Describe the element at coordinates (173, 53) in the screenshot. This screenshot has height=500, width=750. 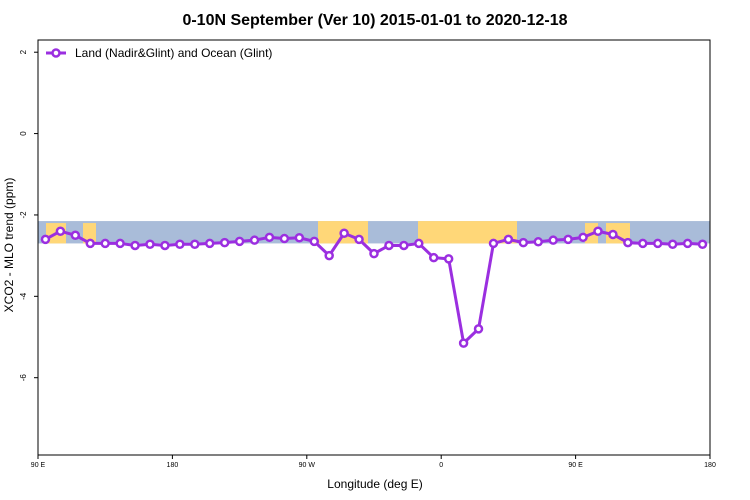
I see `legend-series-label: Land (Nadir&Glint) and Ocean (Glint)` at that location.